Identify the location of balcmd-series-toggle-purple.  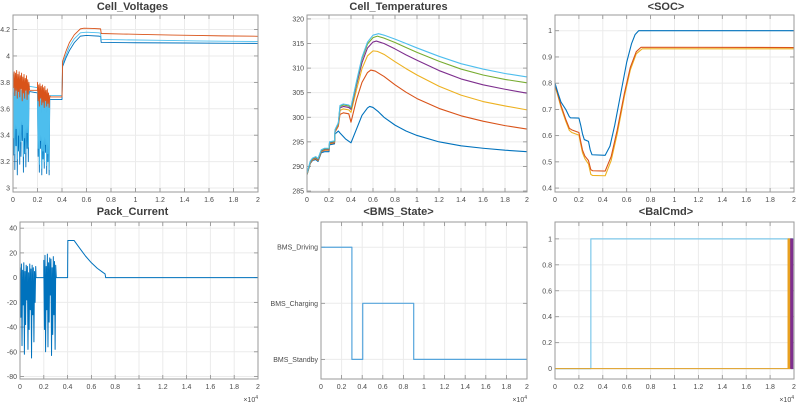
(792, 304).